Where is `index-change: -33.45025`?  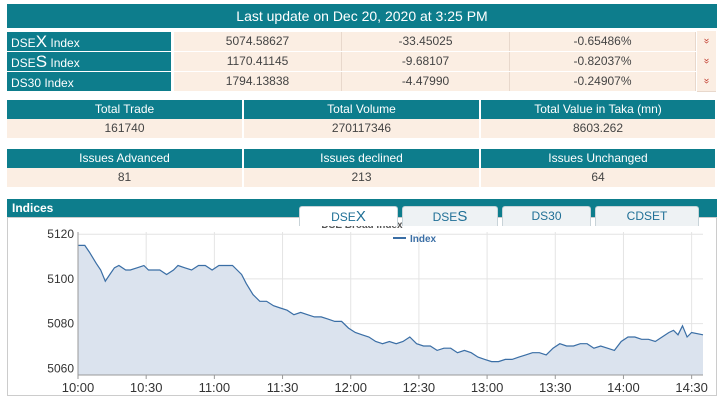 index-change: -33.45025 is located at coordinates (426, 41).